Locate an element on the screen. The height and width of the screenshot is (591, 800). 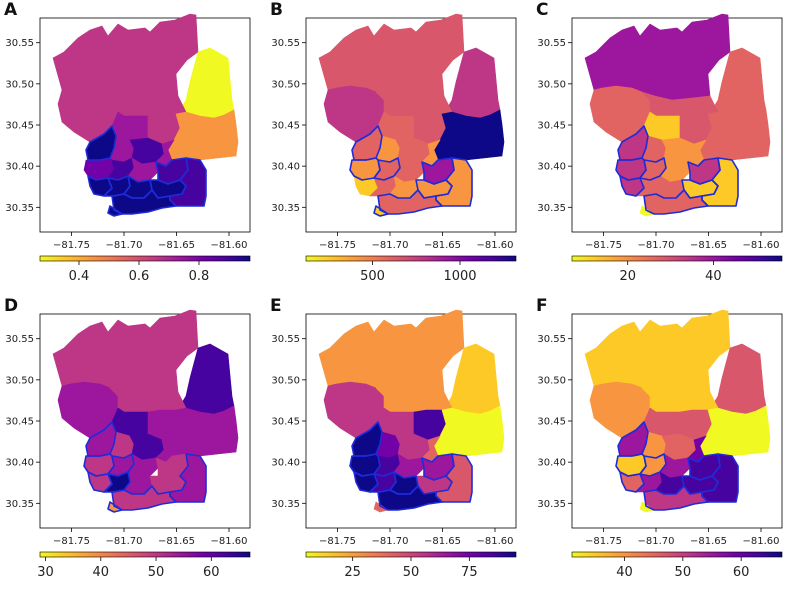
colorbar-tick-label: 25 is located at coordinates (352, 572).